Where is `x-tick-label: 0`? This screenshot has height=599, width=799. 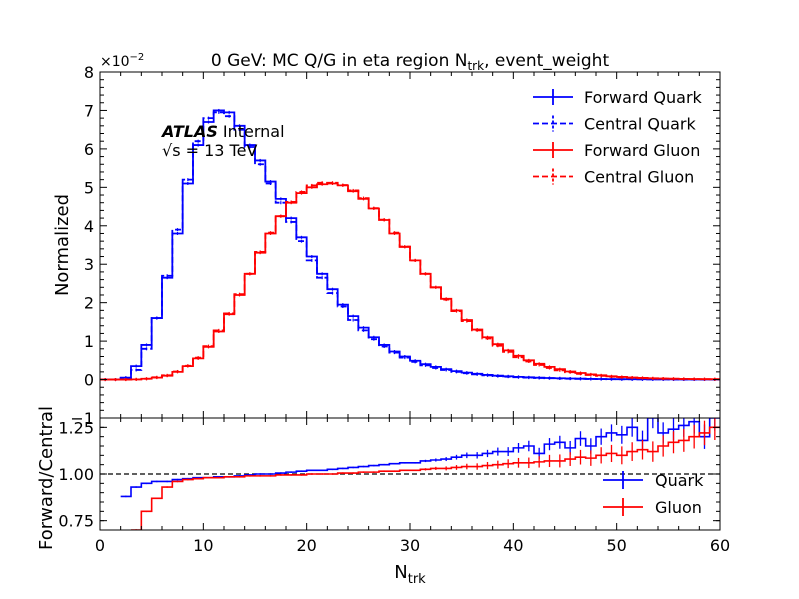
x-tick-label: 0 is located at coordinates (100, 545).